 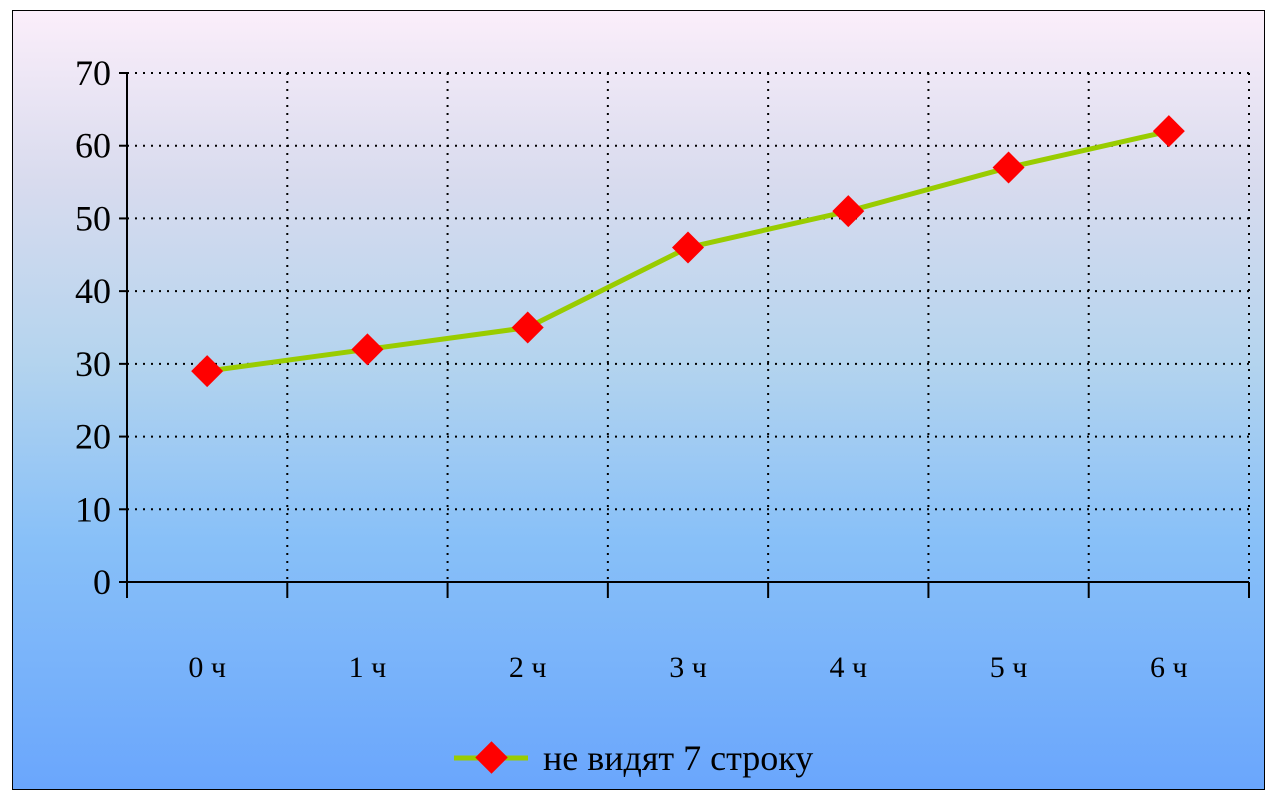 What do you see at coordinates (93, 327) in the screenshot?
I see `y-tick-labels: 0 10 20 30 40 50 60 70` at bounding box center [93, 327].